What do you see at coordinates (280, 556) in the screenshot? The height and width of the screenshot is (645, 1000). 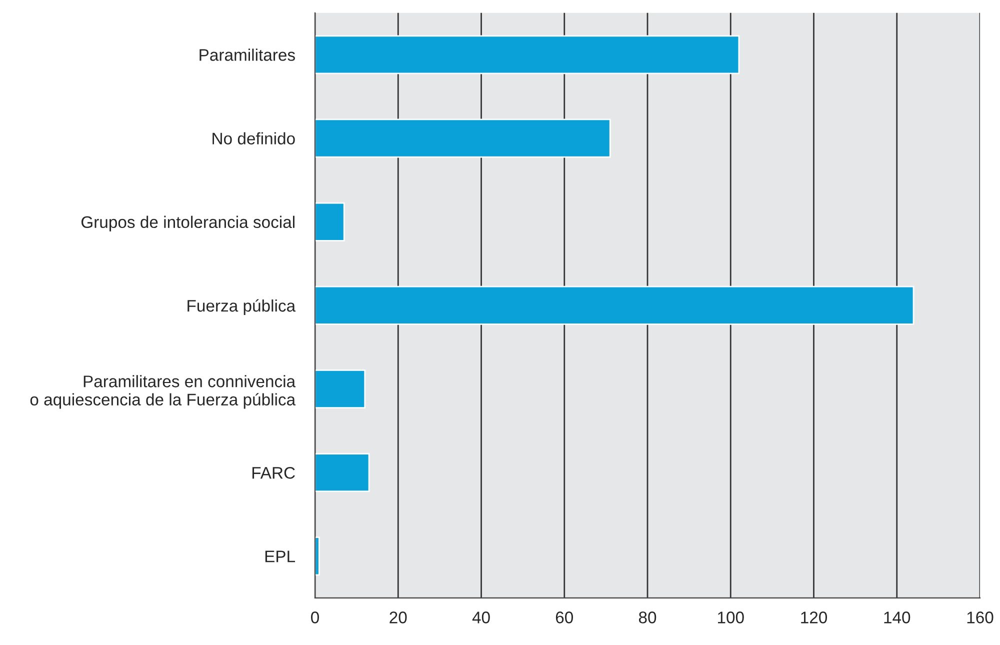 I see `y-tick-label: EPL` at bounding box center [280, 556].